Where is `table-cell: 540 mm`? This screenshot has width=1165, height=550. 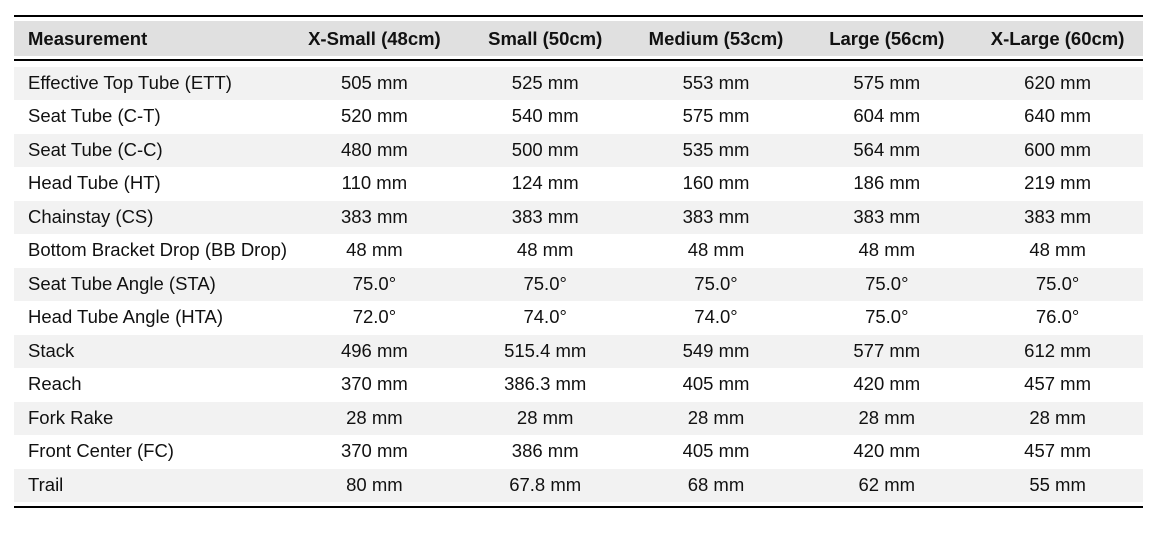
table-cell: 540 mm is located at coordinates (545, 115).